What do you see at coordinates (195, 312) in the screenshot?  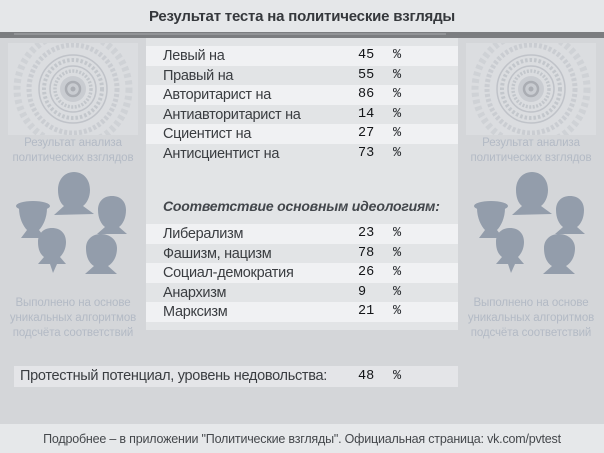 I see `row-label: Марксизм` at bounding box center [195, 312].